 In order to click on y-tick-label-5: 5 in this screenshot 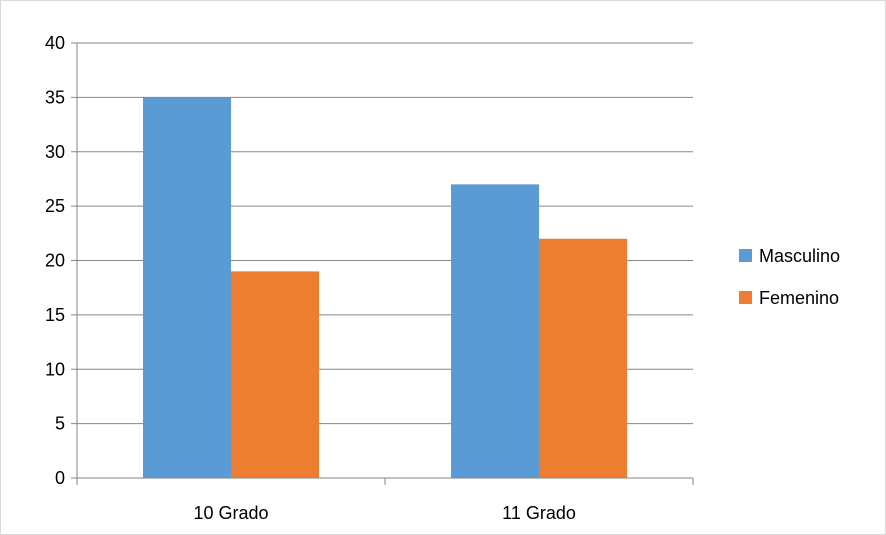, I will do `click(60, 424)`.